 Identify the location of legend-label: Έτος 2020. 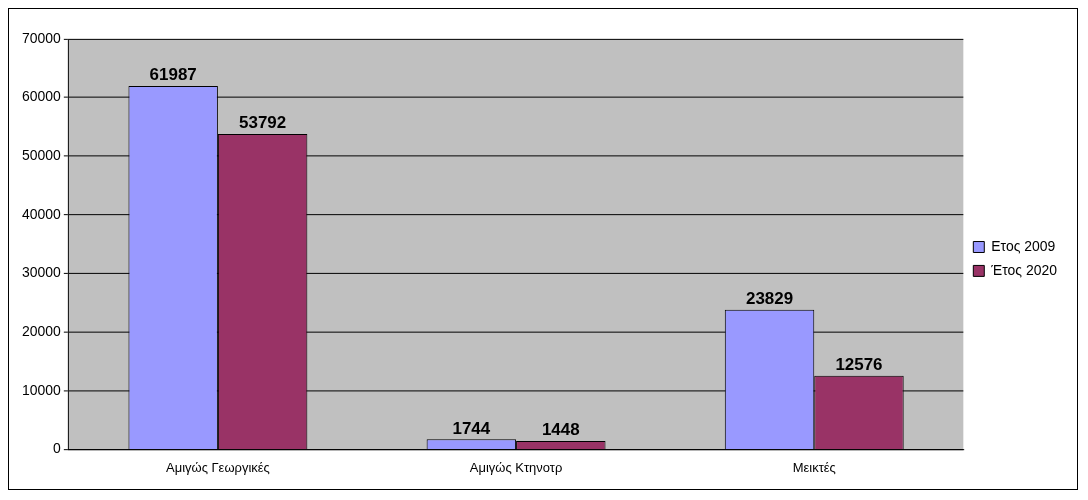
(1024, 269).